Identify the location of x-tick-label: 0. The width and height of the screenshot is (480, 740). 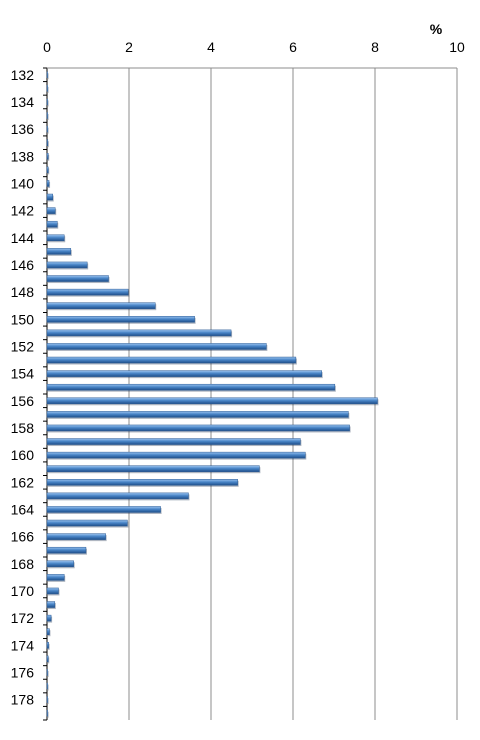
(47, 47).